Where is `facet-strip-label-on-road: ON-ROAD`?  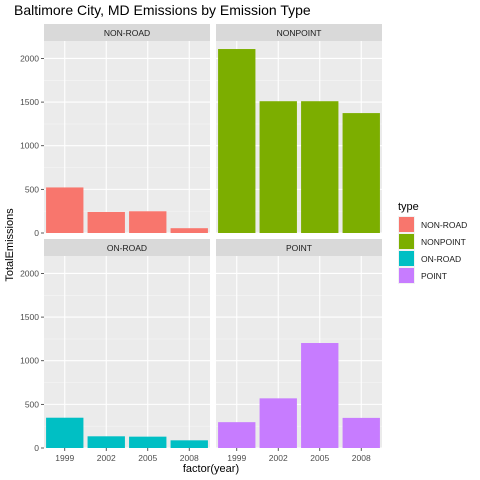 facet-strip-label-on-road: ON-ROAD is located at coordinates (127, 248).